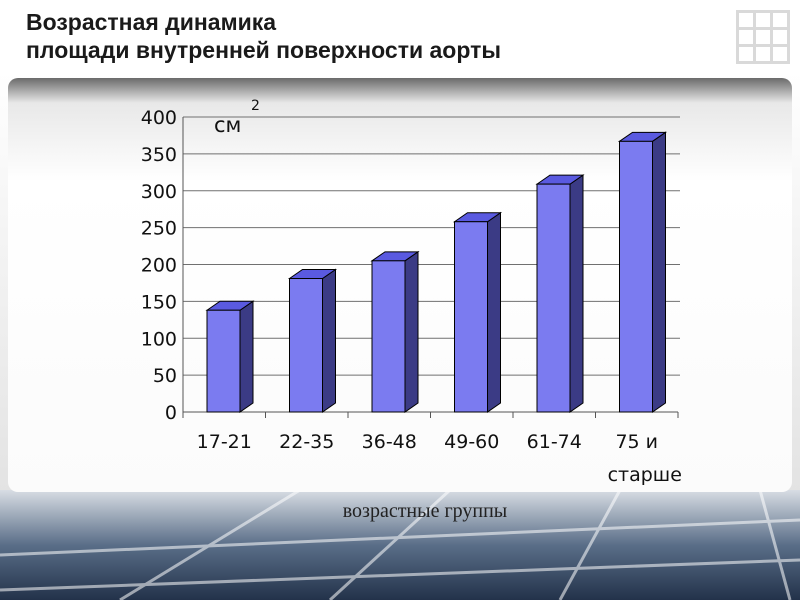  What do you see at coordinates (151, 22) in the screenshot?
I see `slide-title-line-1: Возрастная динамика` at bounding box center [151, 22].